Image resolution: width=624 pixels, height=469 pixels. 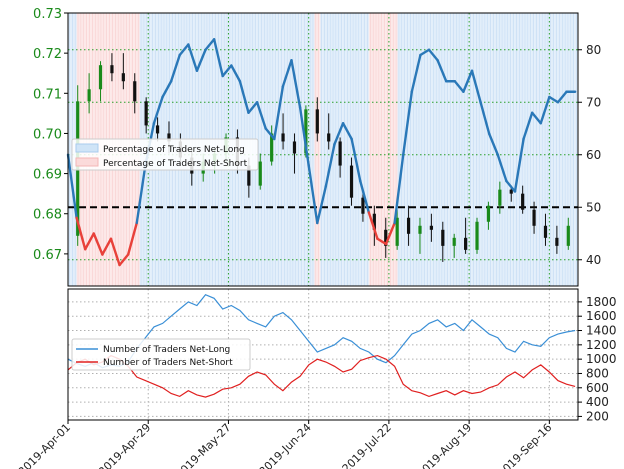 What do you see at coordinates (524, 445) in the screenshot?
I see `x-tick-label: 2019-Sep-16` at bounding box center [524, 445].